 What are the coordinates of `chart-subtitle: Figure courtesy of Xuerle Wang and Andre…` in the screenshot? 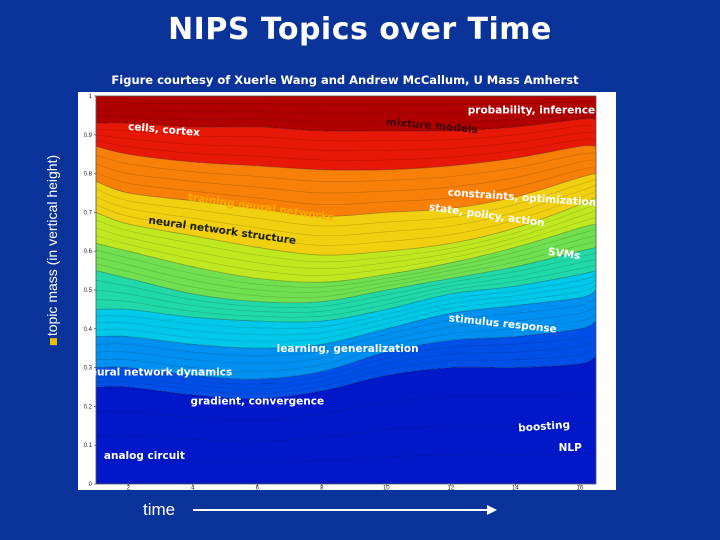 It's located at (345, 80).